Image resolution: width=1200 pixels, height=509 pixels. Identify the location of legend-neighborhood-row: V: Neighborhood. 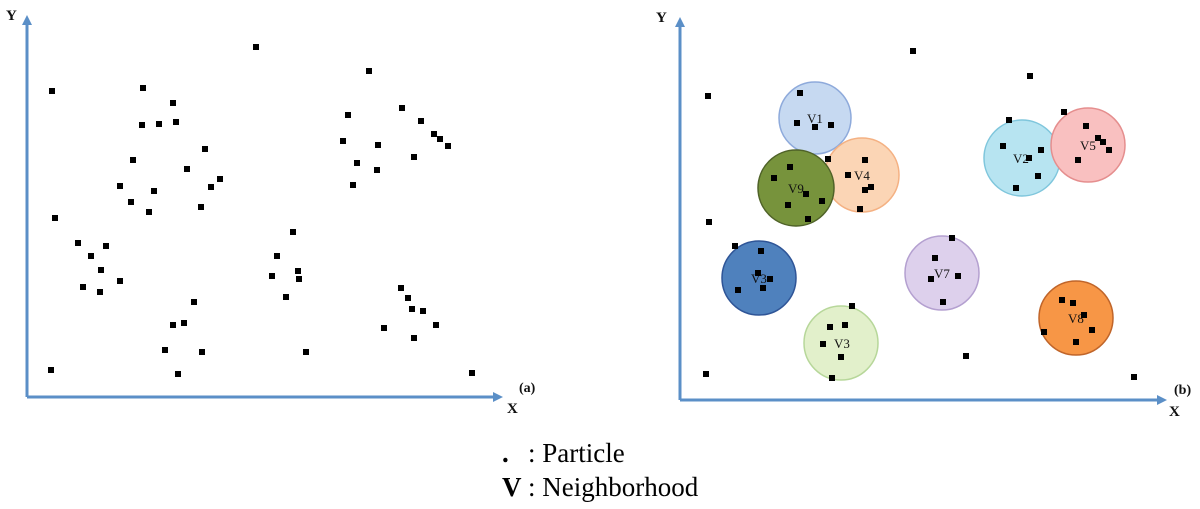
(600, 487).